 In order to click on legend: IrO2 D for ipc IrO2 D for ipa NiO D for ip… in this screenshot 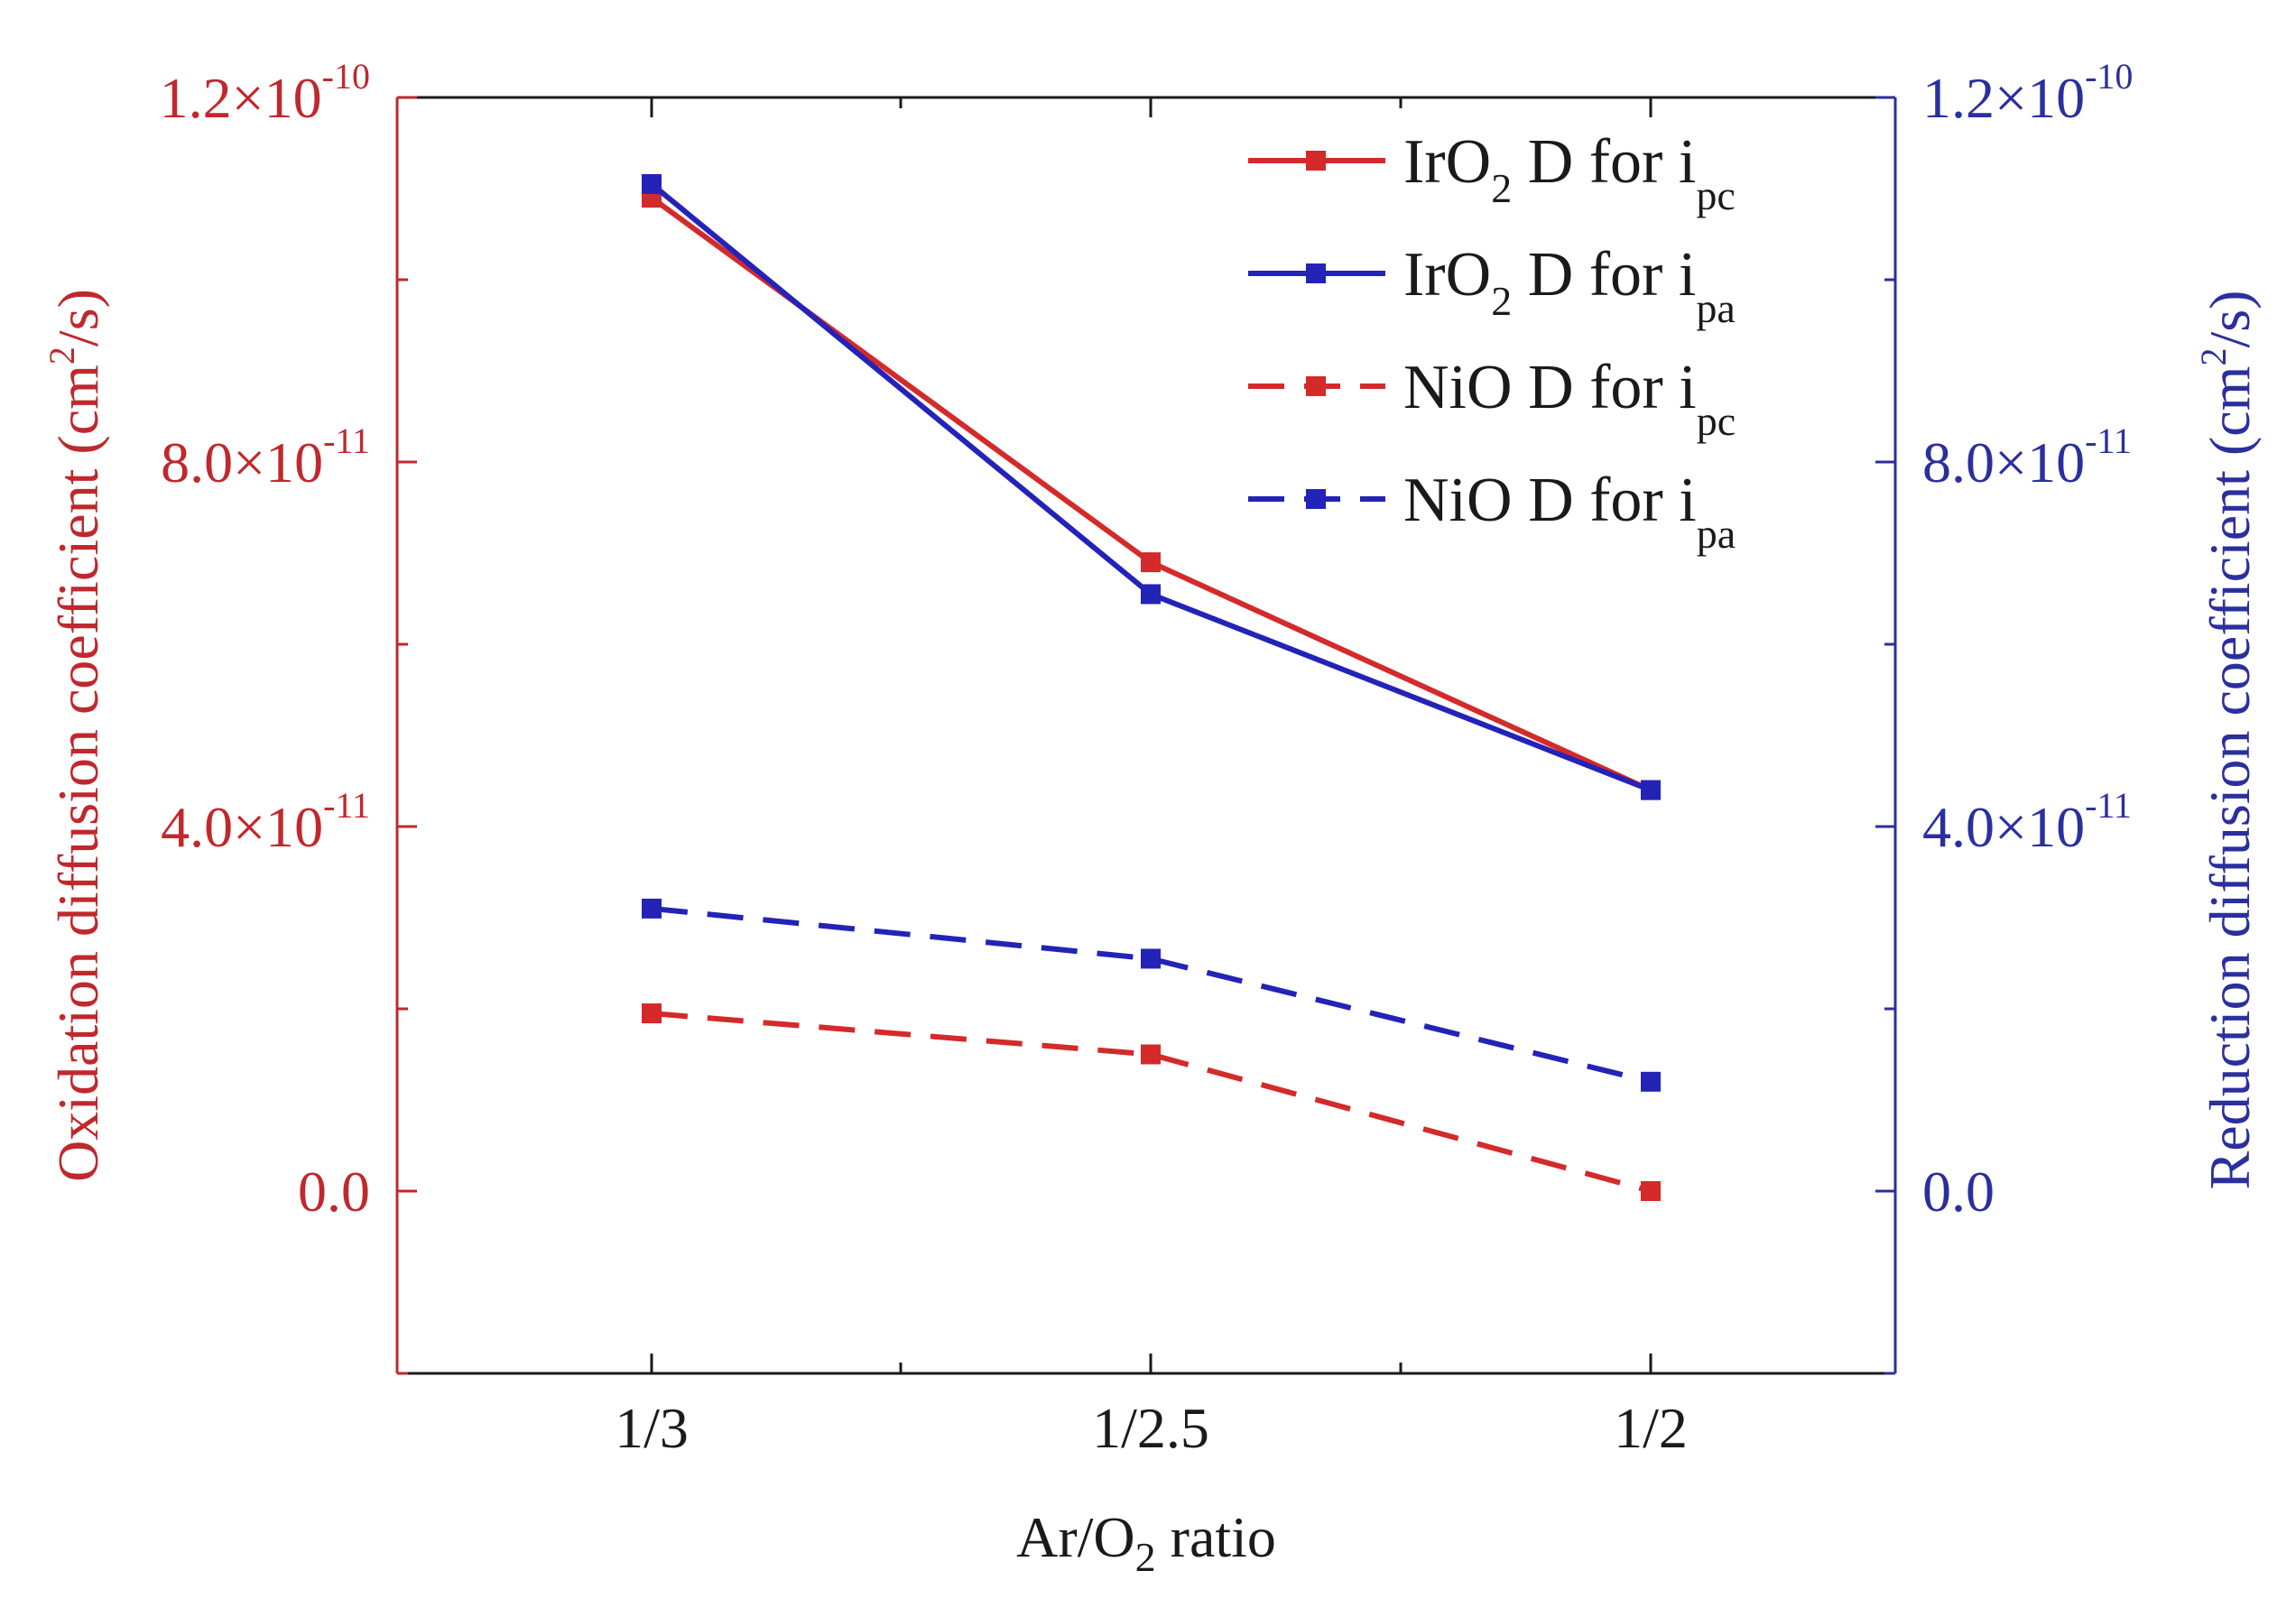, I will do `click(1492, 342)`.